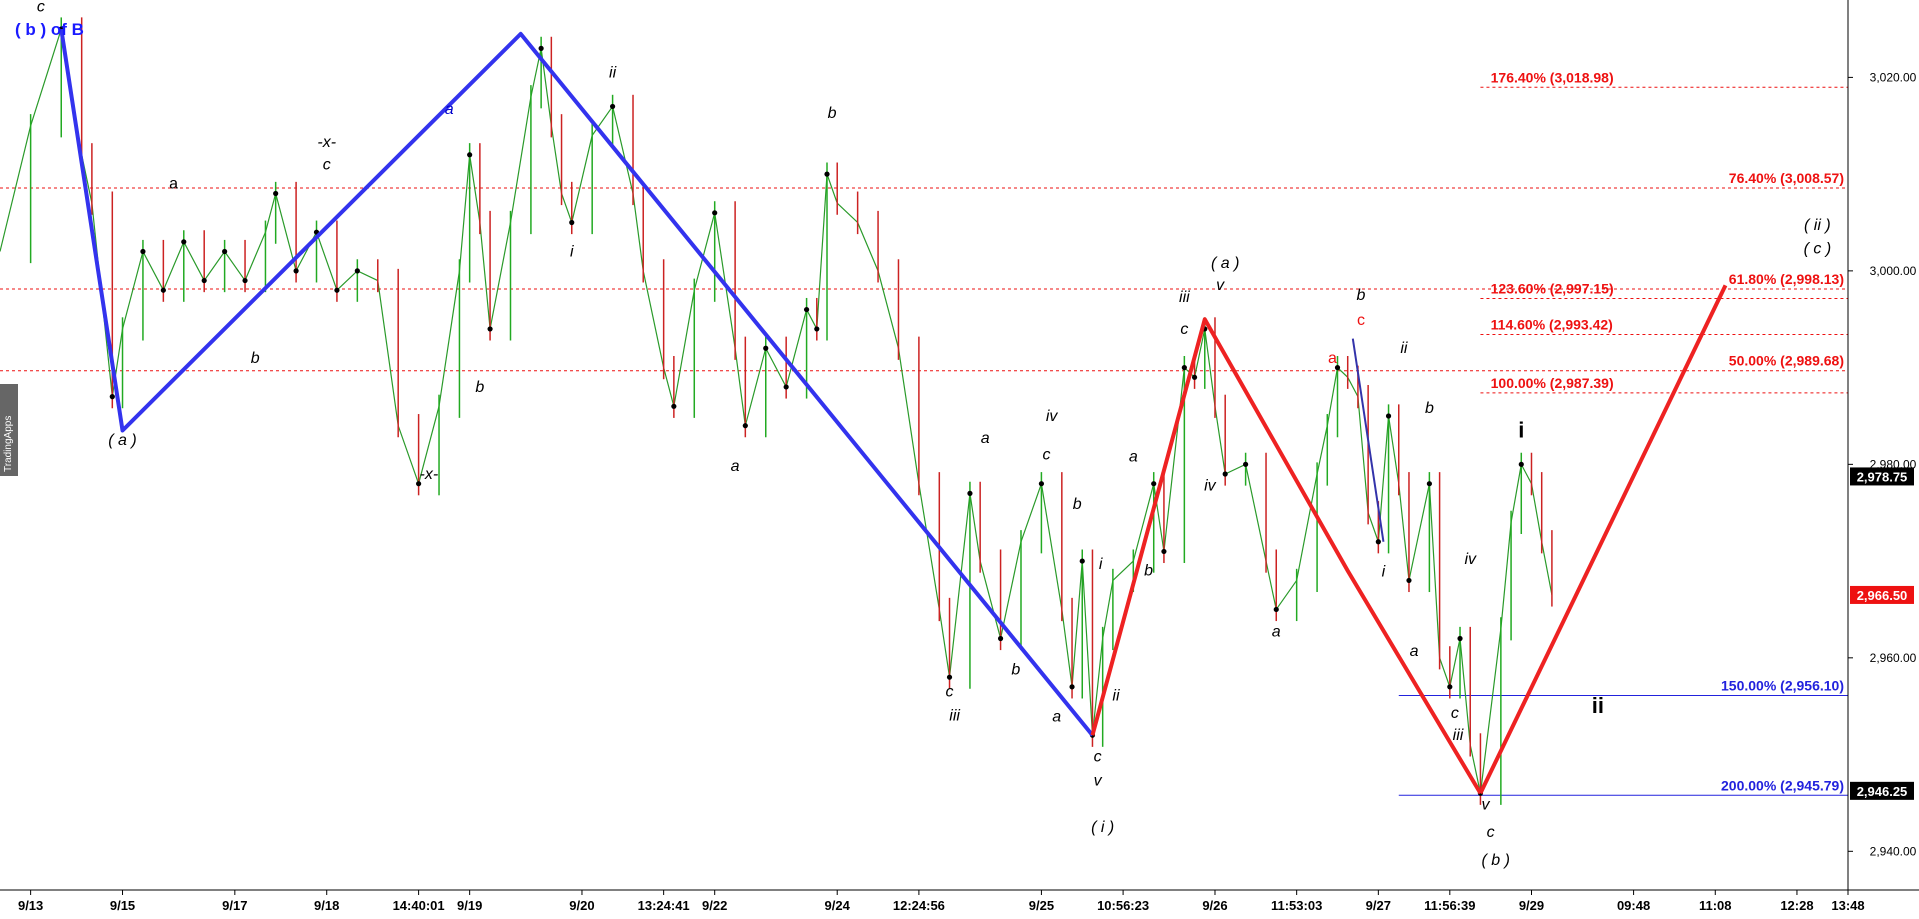 The image size is (1919, 919). What do you see at coordinates (1786, 279) in the screenshot?
I see `fib-level-label-3: 61.80% (2,998.13)` at bounding box center [1786, 279].